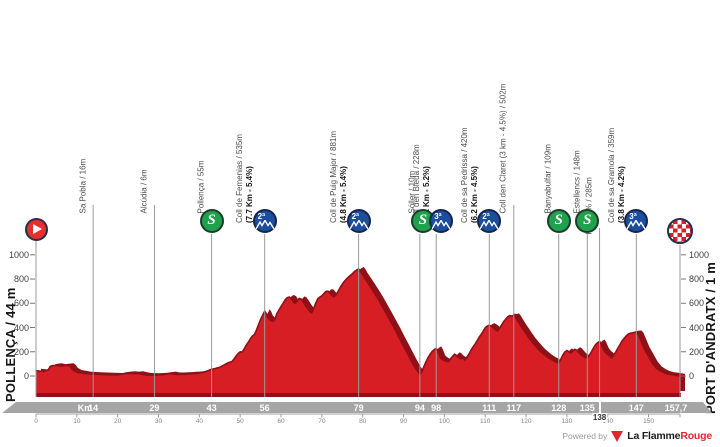  I want to click on waypoint-label: Banyabulfar / 109m, so click(549, 178).